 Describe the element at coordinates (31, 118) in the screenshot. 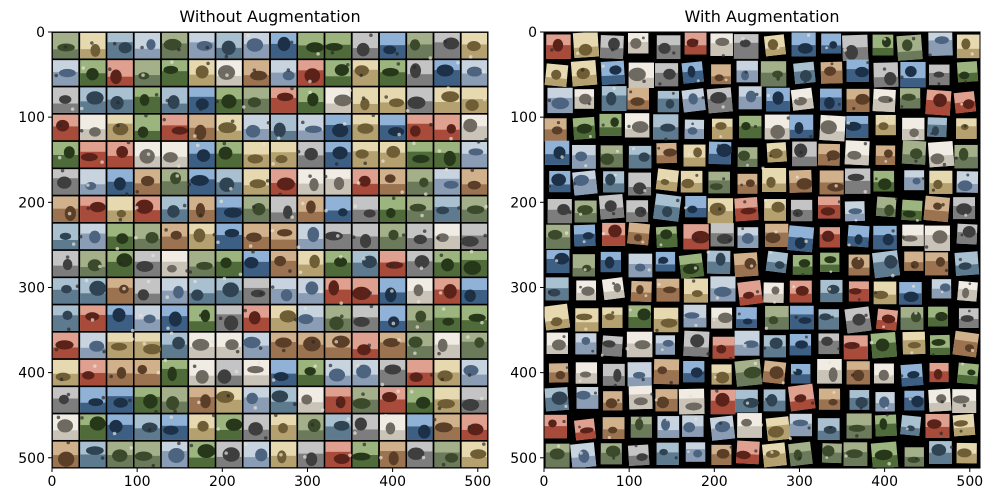

I see `y-tick-label: 100` at that location.